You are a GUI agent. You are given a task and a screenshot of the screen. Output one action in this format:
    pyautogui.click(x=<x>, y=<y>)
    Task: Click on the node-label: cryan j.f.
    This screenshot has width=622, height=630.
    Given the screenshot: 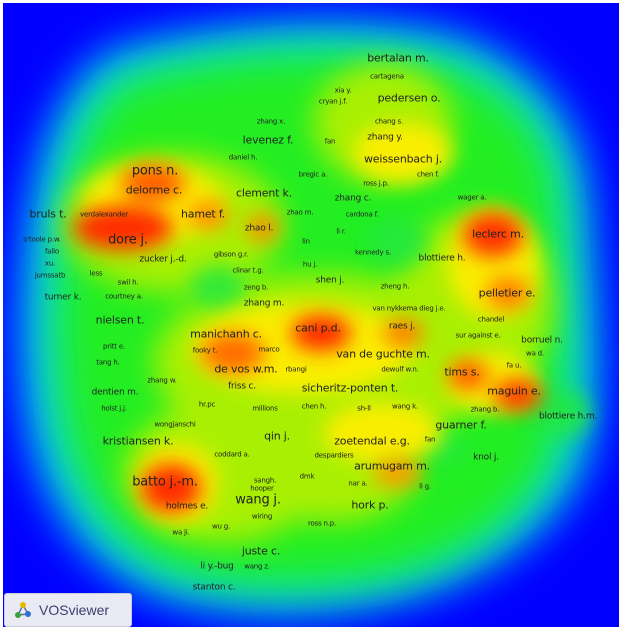 What is the action you would take?
    pyautogui.click(x=333, y=101)
    